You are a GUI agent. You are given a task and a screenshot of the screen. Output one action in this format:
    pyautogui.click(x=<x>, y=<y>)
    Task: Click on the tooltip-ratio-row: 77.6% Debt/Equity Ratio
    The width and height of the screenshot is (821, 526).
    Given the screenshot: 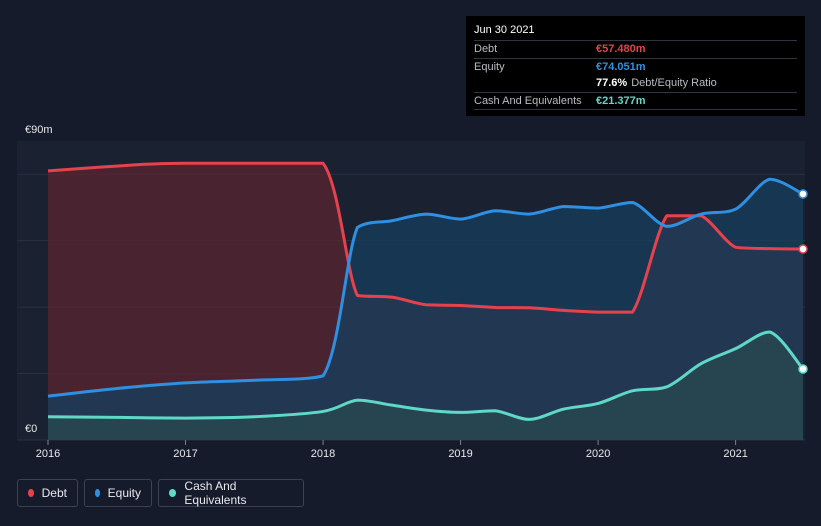 What is the action you would take?
    pyautogui.click(x=635, y=83)
    